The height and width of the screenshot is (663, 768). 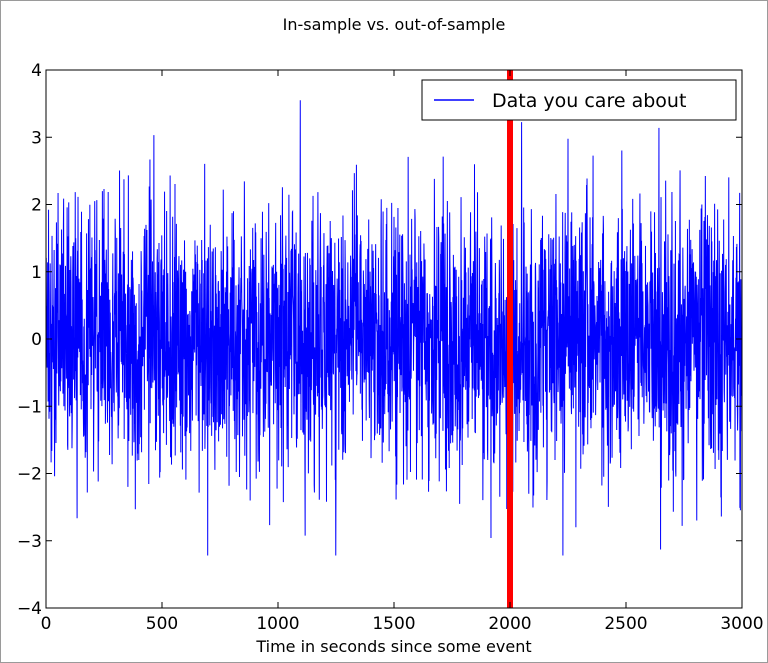 I want to click on legend-box, so click(x=579, y=100).